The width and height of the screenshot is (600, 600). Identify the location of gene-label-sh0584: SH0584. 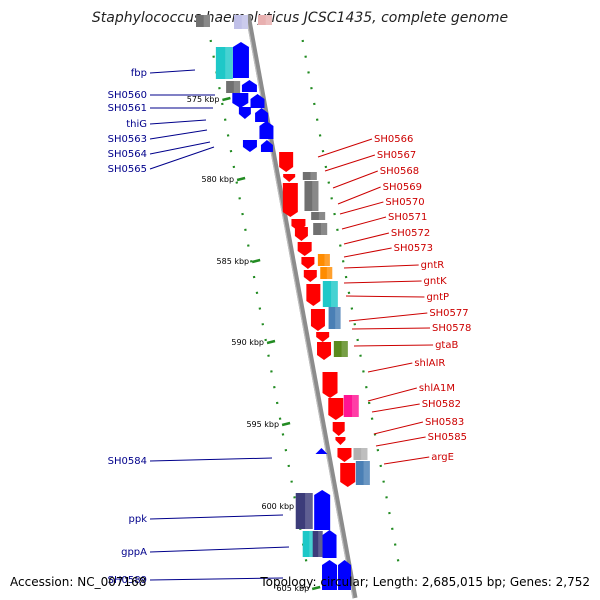
(127, 461).